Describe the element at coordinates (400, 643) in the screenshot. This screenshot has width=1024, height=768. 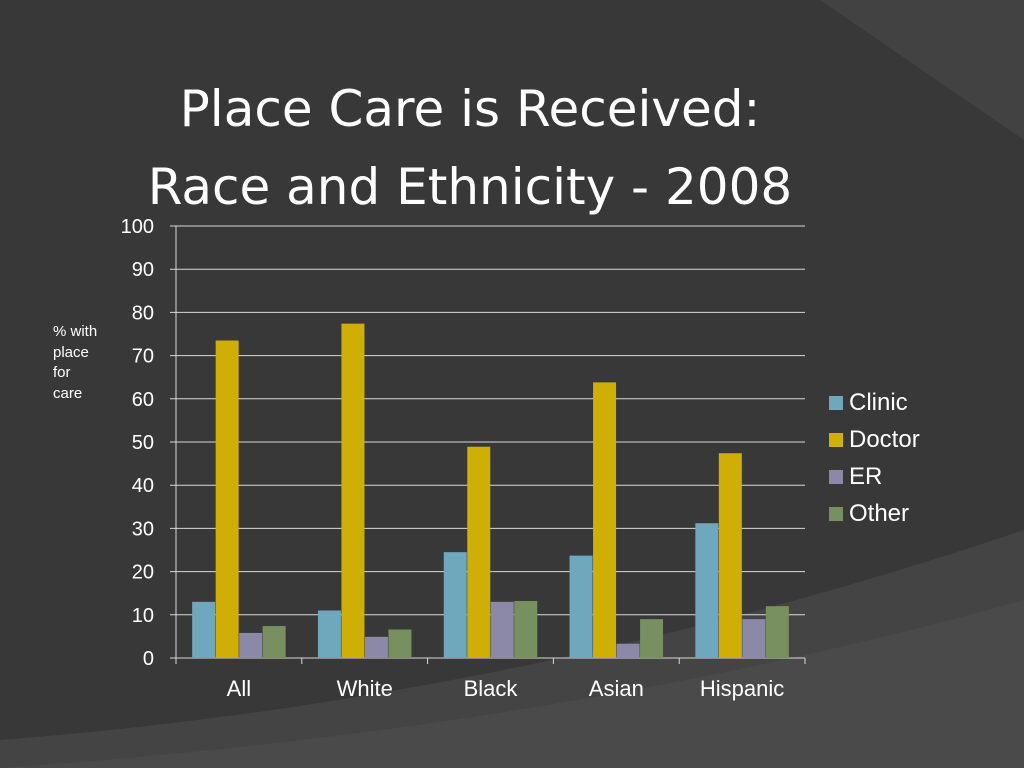
I see `bar-other-white` at that location.